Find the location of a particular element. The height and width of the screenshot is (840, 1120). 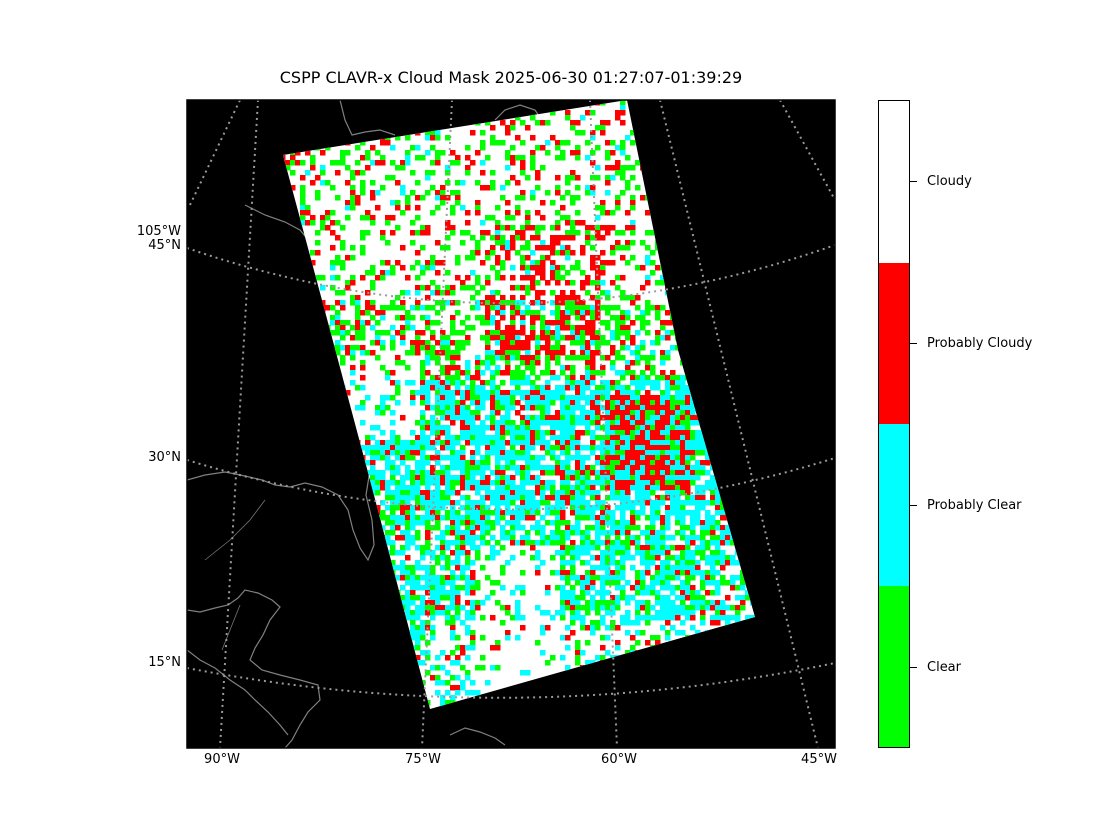

lat-label-45n: 45°N is located at coordinates (164, 245).